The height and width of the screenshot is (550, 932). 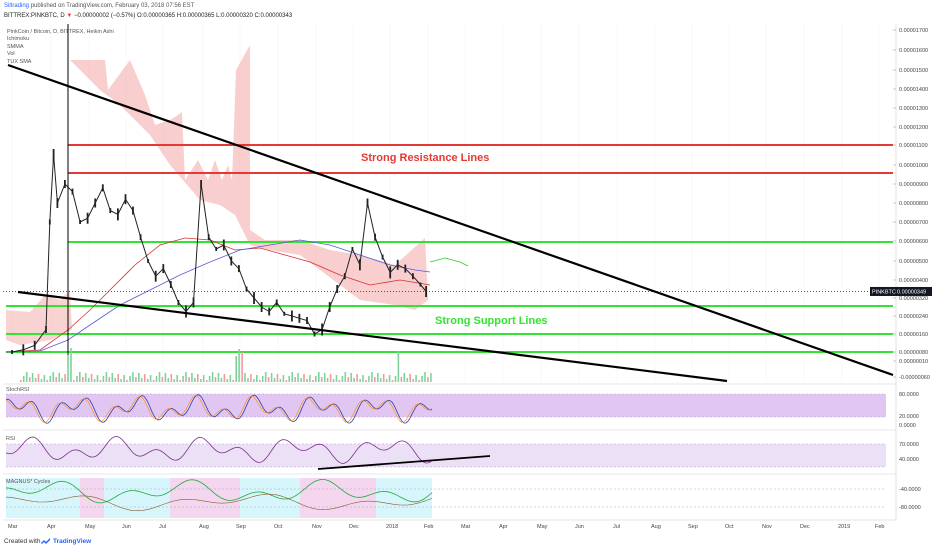 What do you see at coordinates (19, 61) in the screenshot?
I see `legend-item-tux-sma: TUX SMA` at bounding box center [19, 61].